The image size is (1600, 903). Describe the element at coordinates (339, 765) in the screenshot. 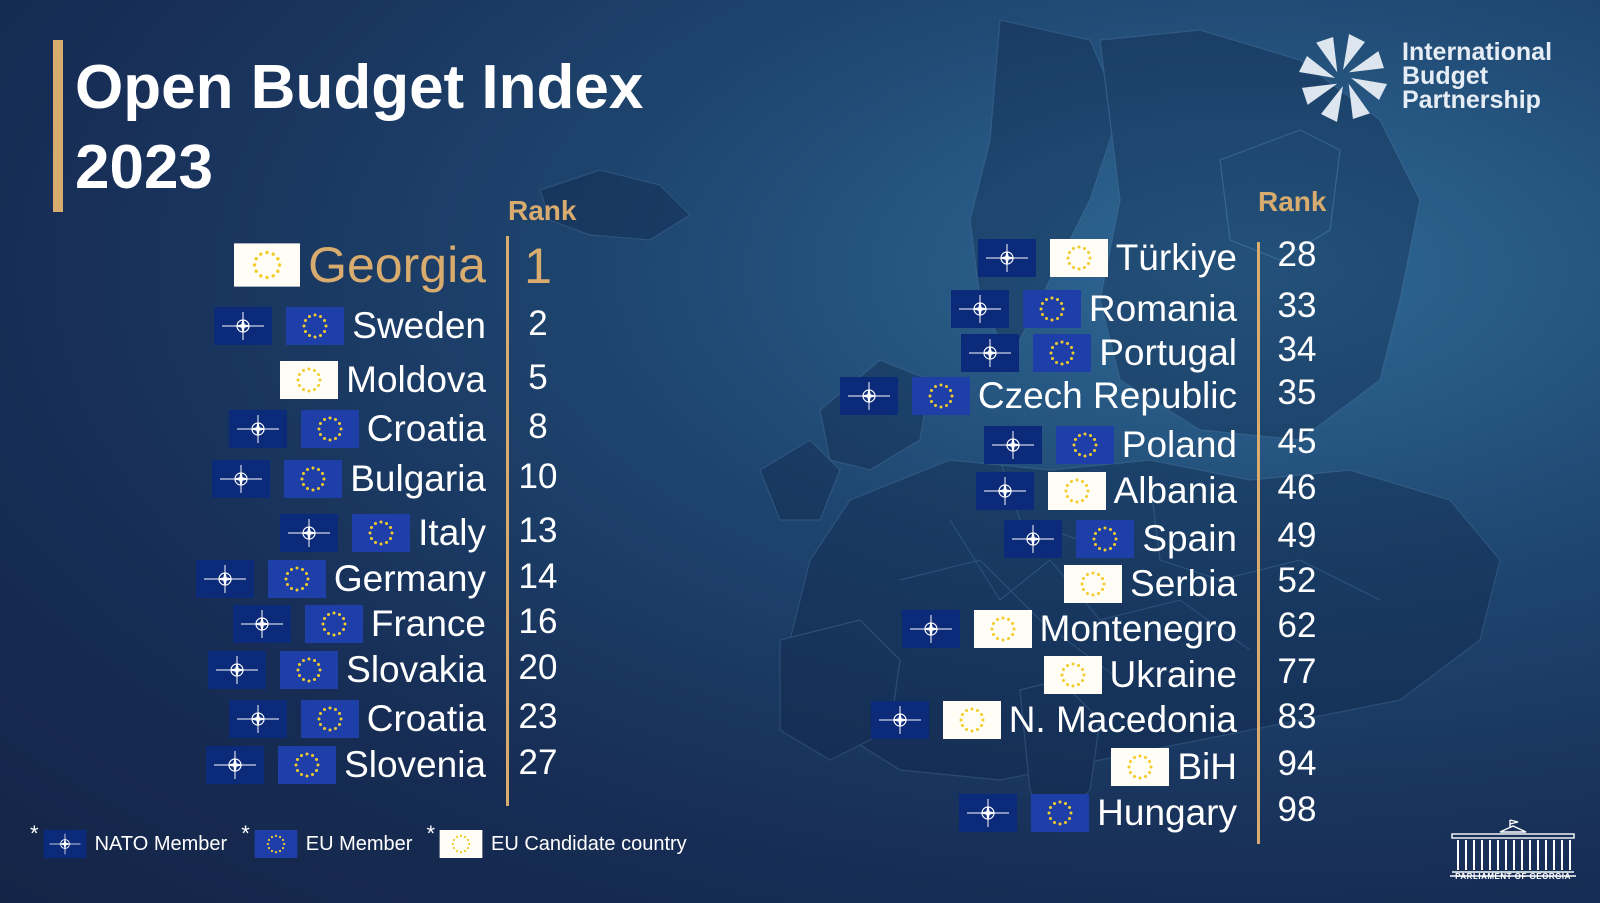

I see `ranking-row: Slovenia` at that location.